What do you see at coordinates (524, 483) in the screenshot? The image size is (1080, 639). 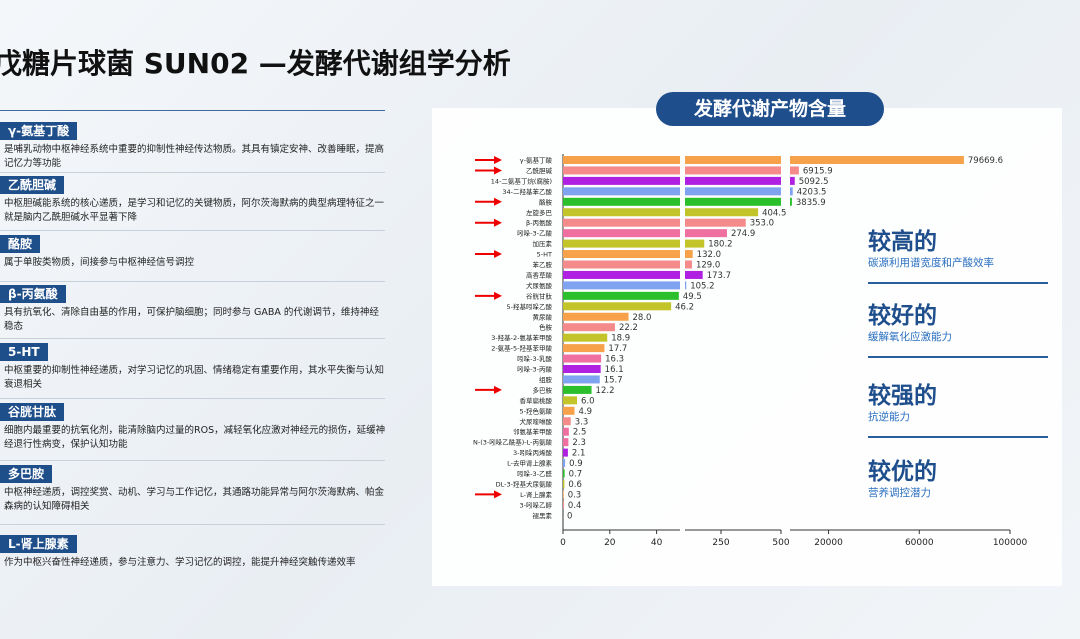 I see `category-label: DL-3-羟基犬尿氨酸` at bounding box center [524, 483].